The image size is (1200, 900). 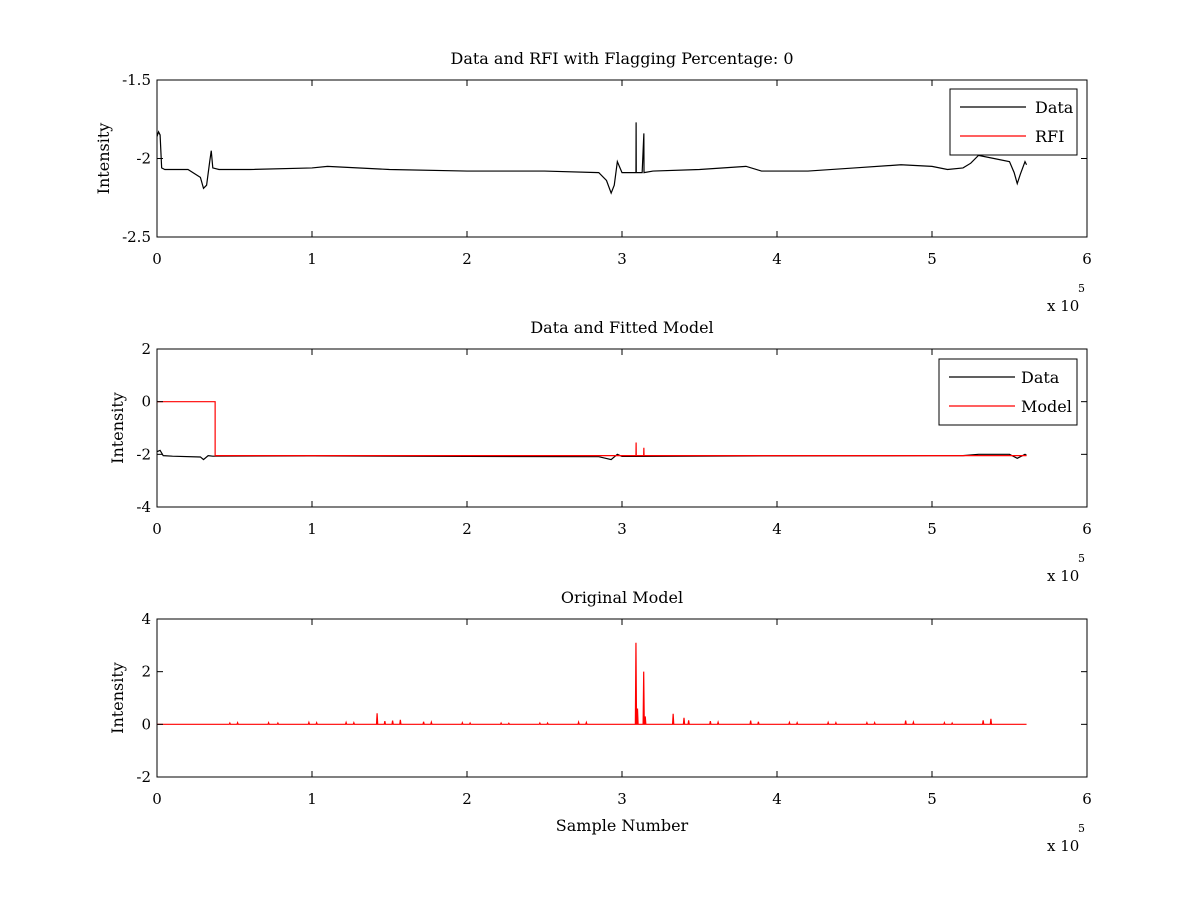 I want to click on chart-title: Data and Fitted Model, so click(x=621, y=327).